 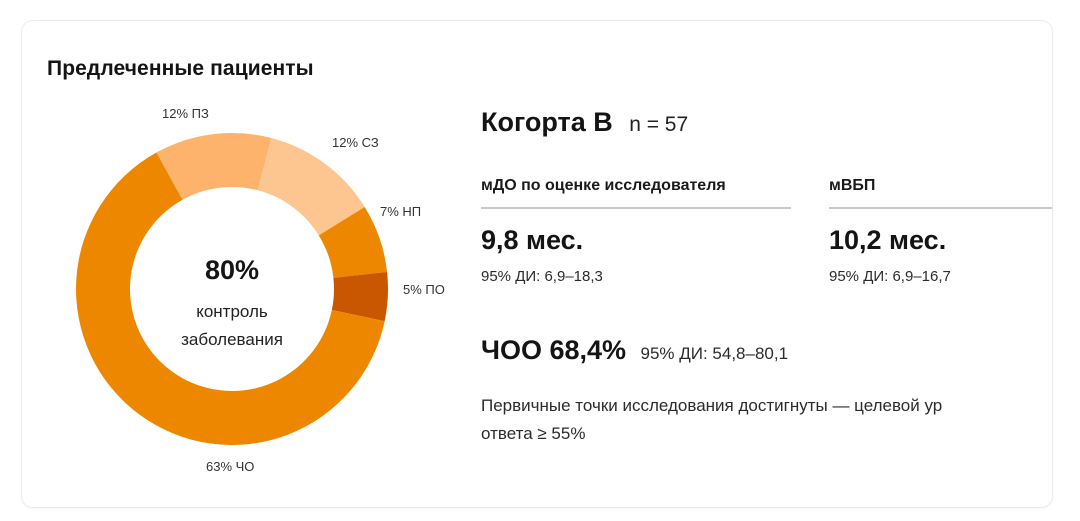 I want to click on metric-mpfs: мВБП 10,2 мес. 95% ДИ: 6,9–16,7, so click(x=940, y=231).